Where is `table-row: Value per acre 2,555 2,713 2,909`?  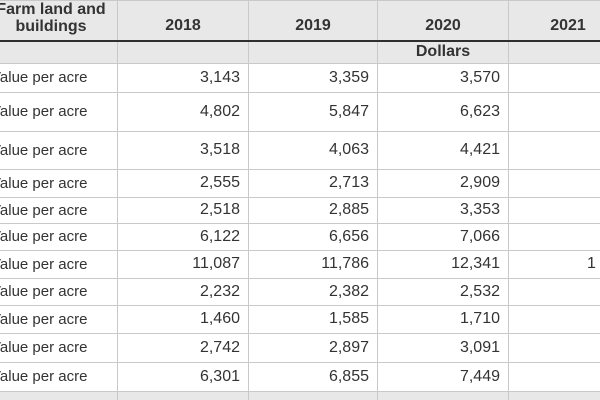 table-row: Value per acre 2,555 2,713 2,909 is located at coordinates (300, 183).